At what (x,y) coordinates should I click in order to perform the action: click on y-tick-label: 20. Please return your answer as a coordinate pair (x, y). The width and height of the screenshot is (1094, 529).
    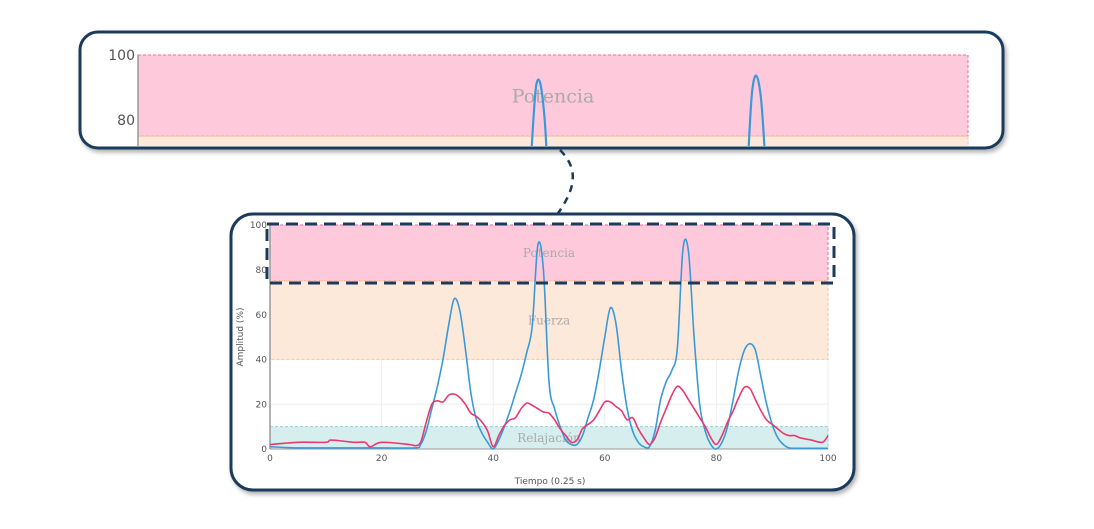
    Looking at the image, I should click on (262, 405).